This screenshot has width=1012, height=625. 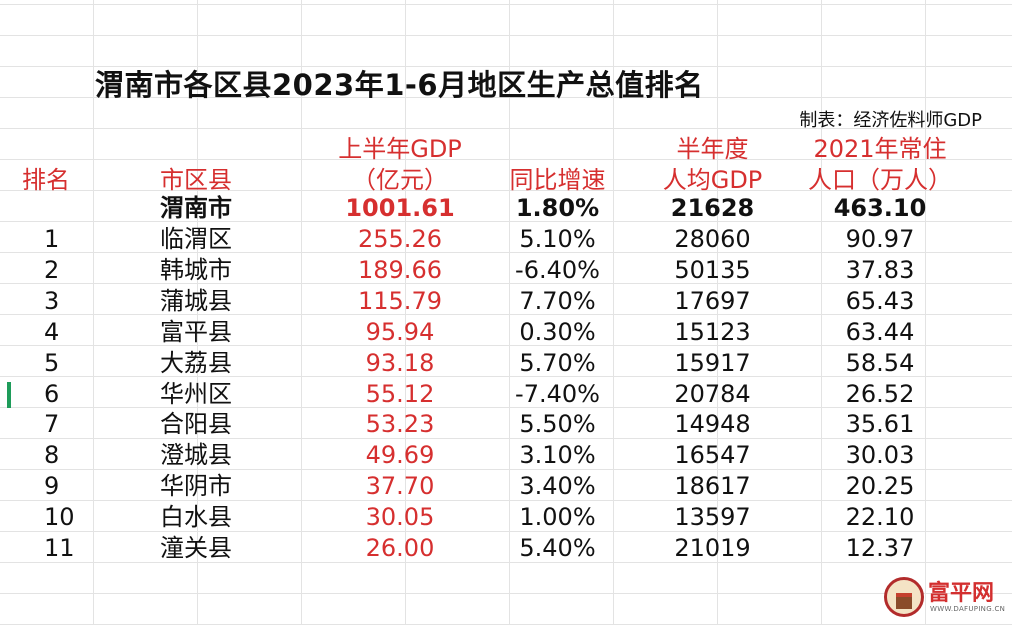 I want to click on row-gdp: 37.70, so click(x=400, y=486).